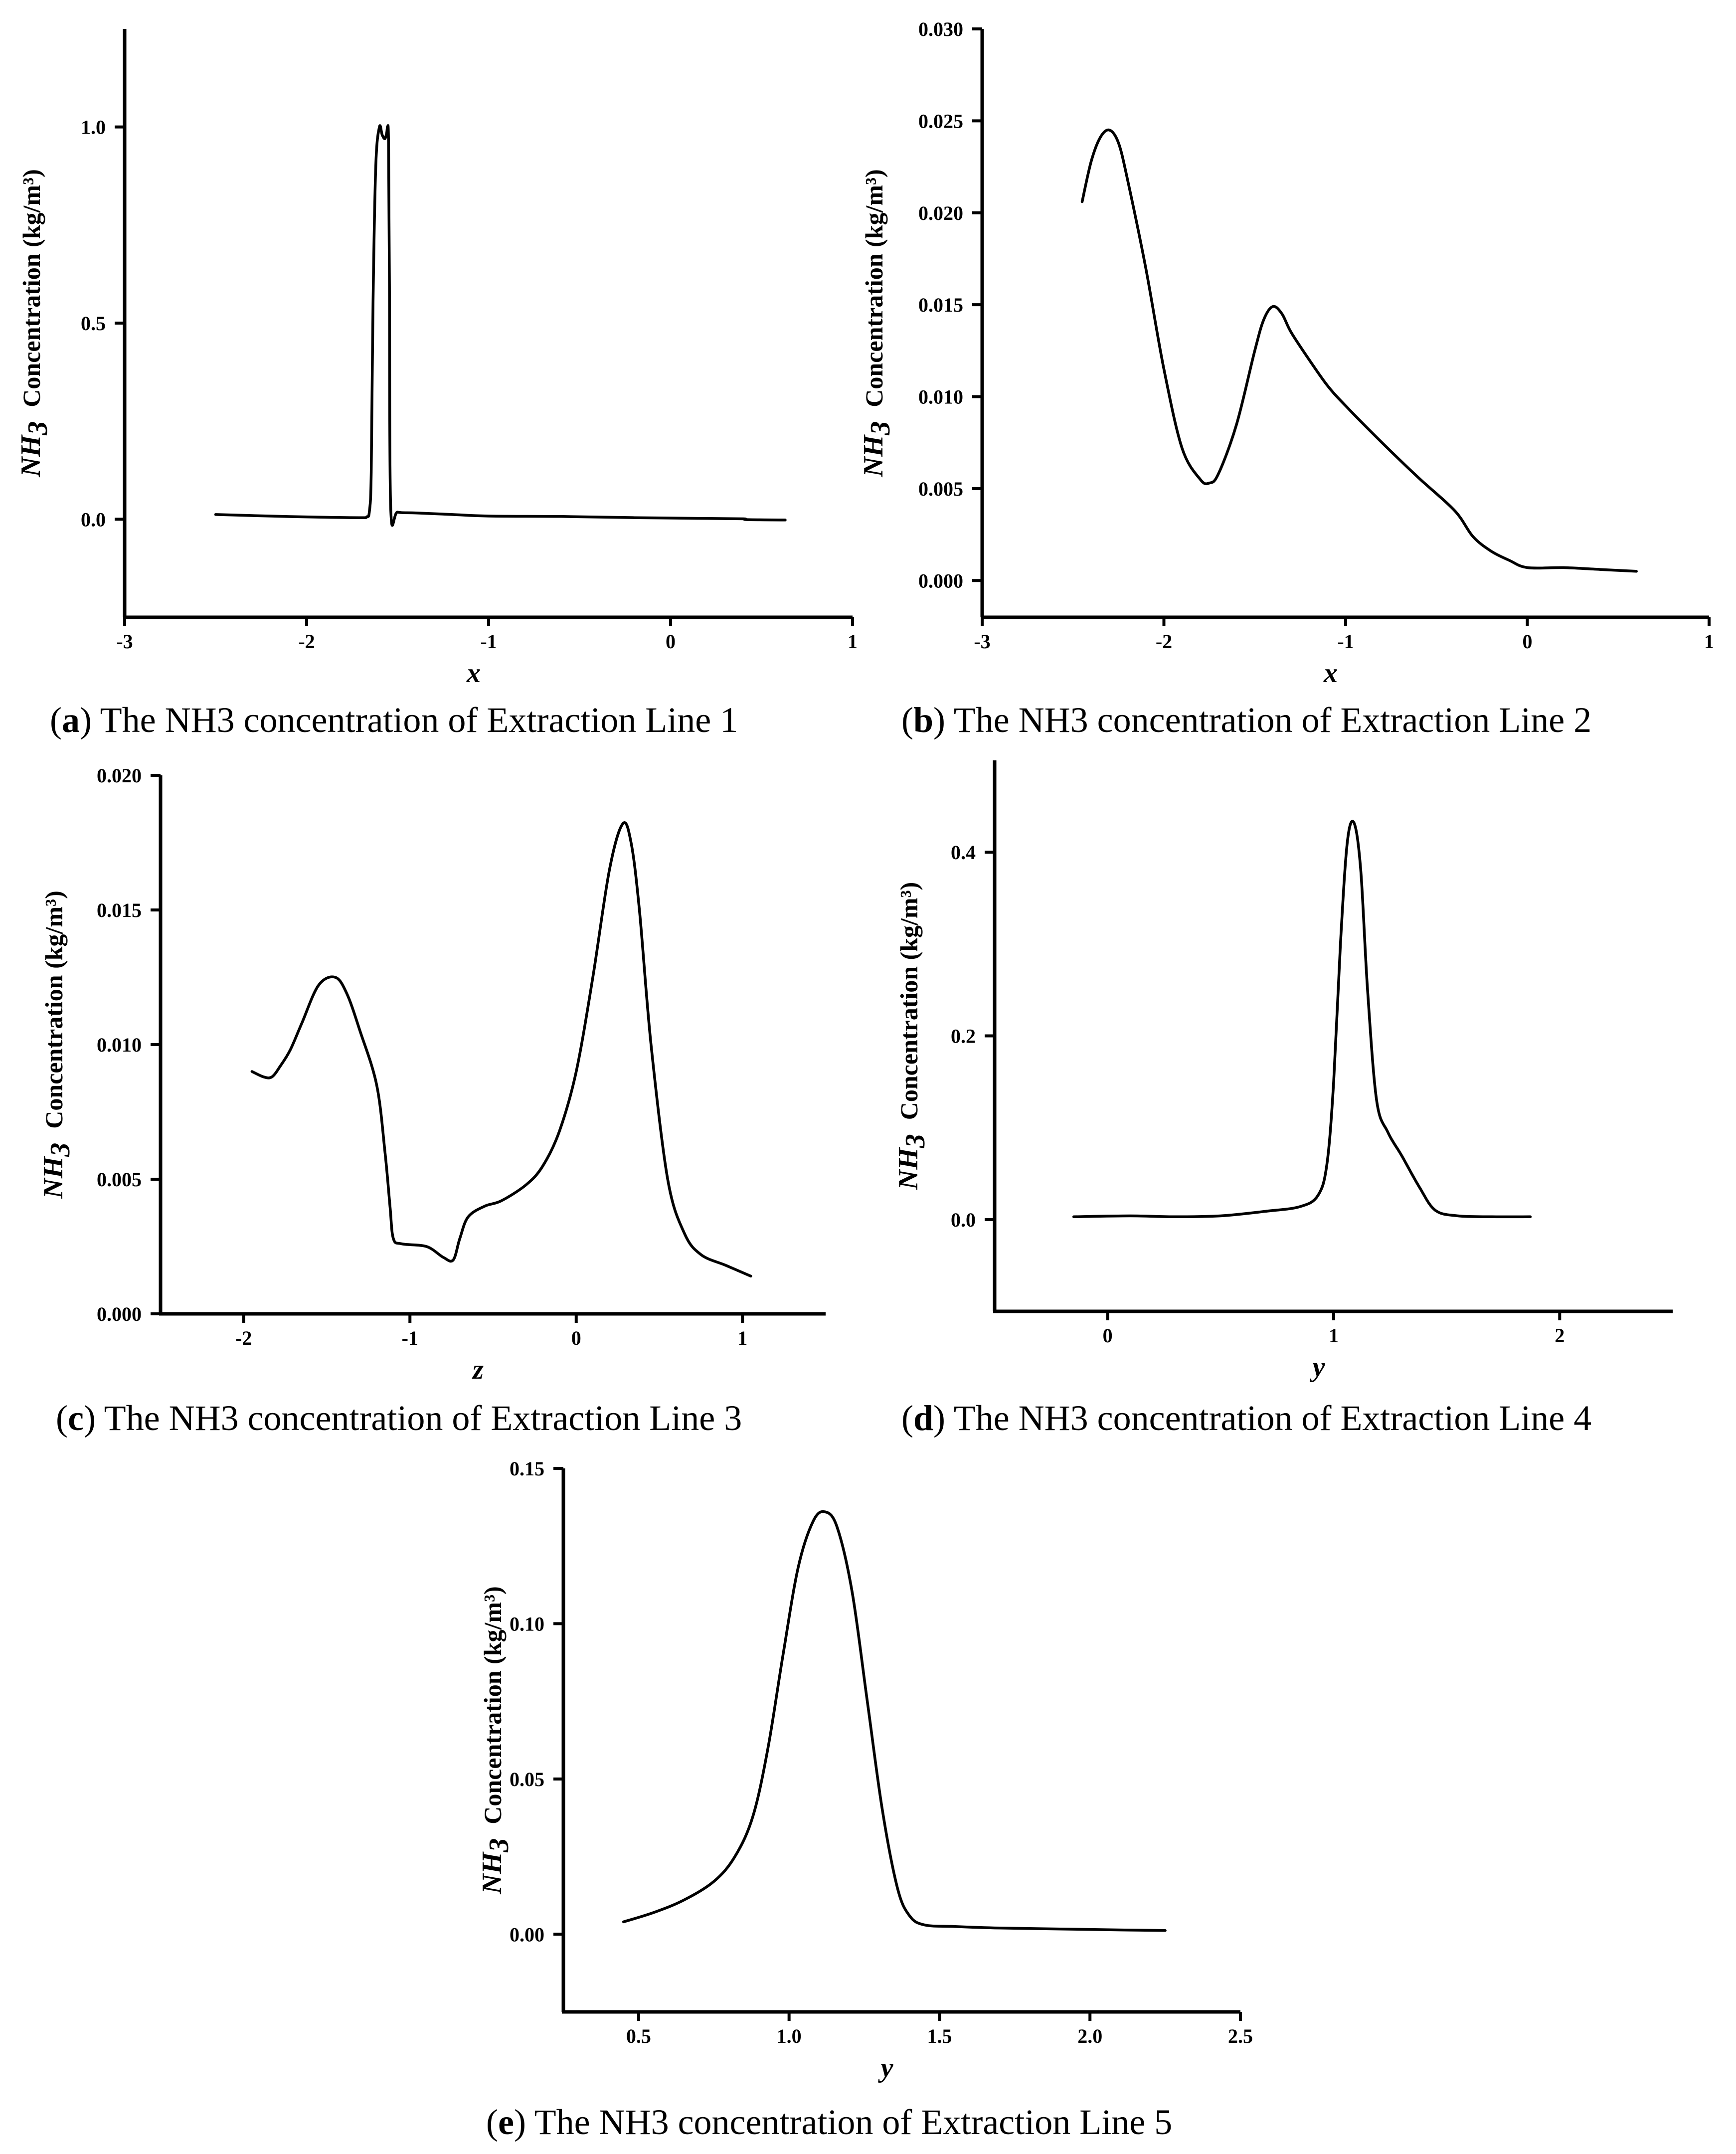 This screenshot has height=2154, width=1736. What do you see at coordinates (1240, 2036) in the screenshot?
I see `x-tick-label: 2.5` at bounding box center [1240, 2036].